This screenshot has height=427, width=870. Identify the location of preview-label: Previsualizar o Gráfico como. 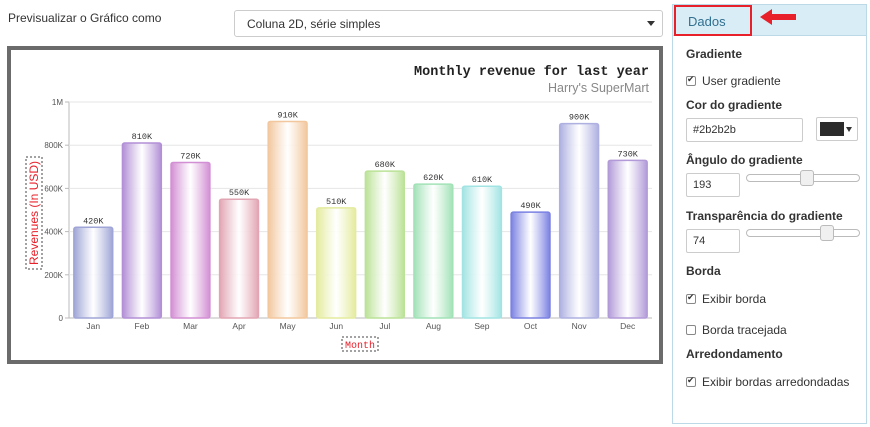
(85, 18).